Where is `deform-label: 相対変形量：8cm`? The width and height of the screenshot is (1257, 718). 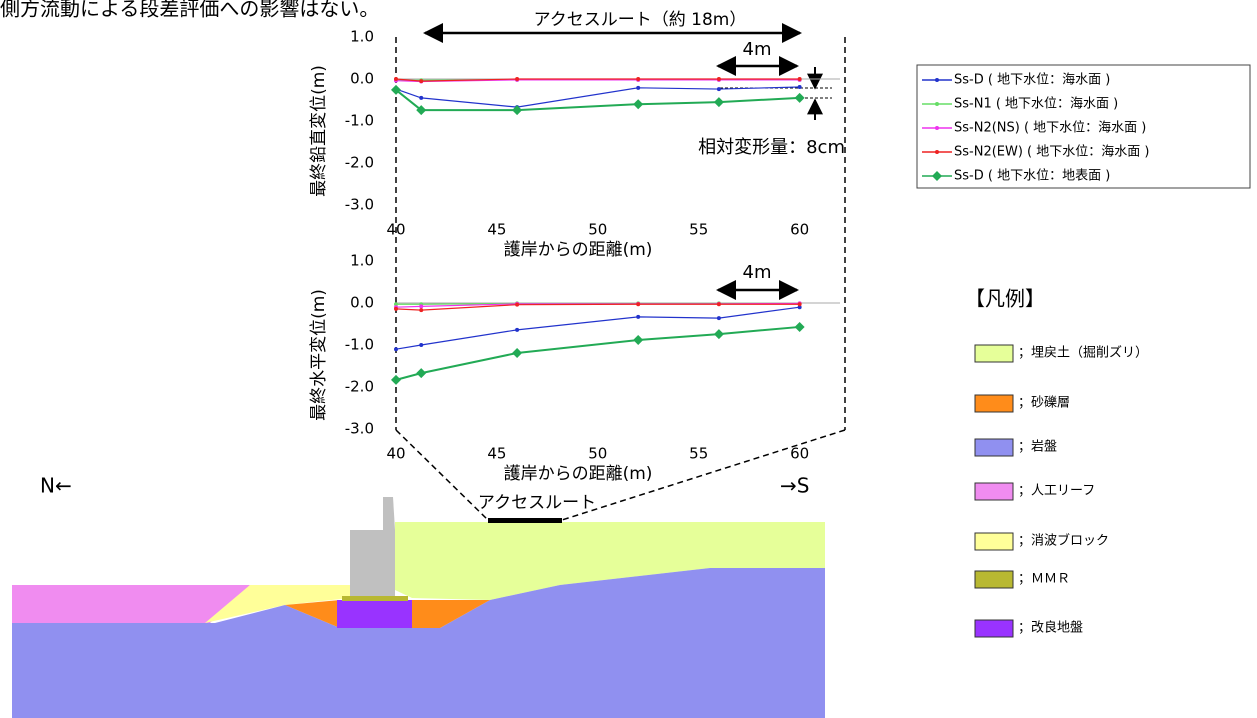 deform-label: 相対変形量：8cm is located at coordinates (771, 147).